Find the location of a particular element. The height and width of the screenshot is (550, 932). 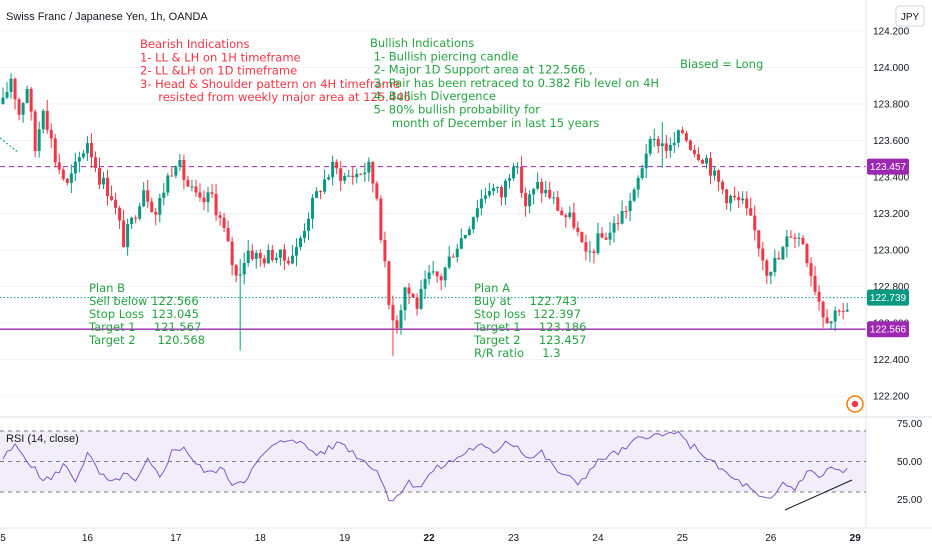

time-tick-label: 23 is located at coordinates (514, 538).